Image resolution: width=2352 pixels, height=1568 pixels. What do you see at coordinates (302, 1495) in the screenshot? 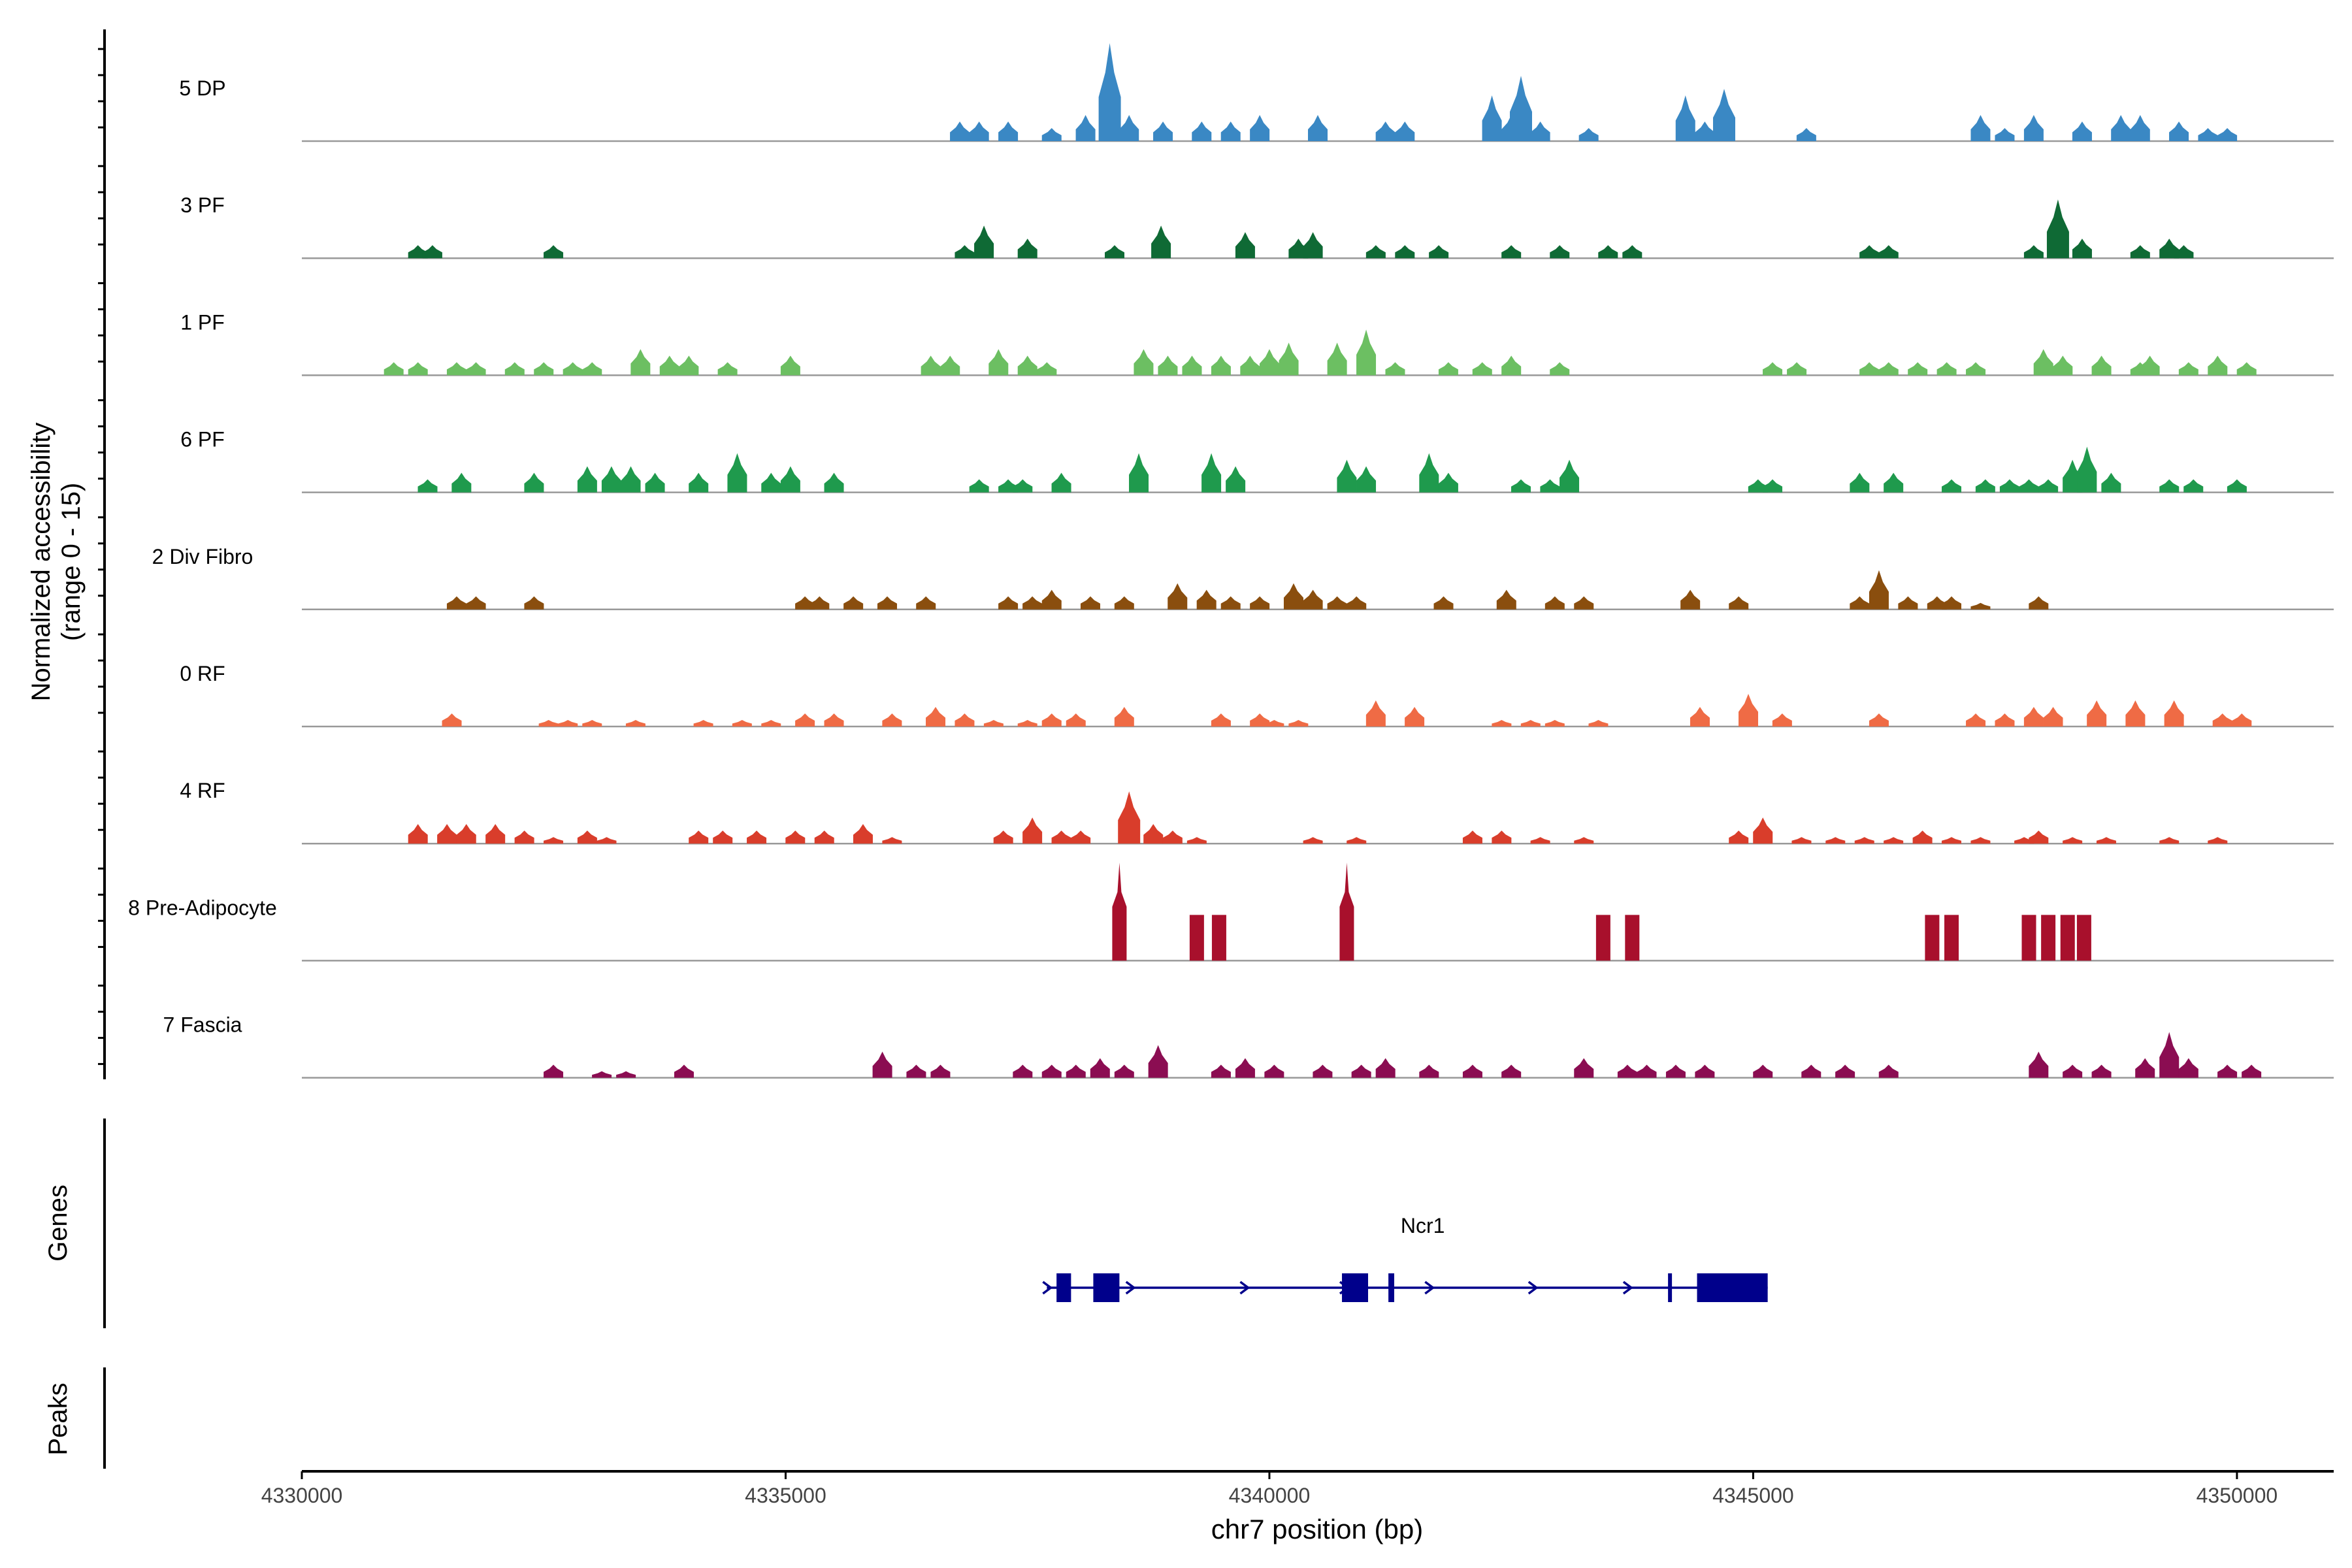
I see `x-tick-label: 4330000` at bounding box center [302, 1495].